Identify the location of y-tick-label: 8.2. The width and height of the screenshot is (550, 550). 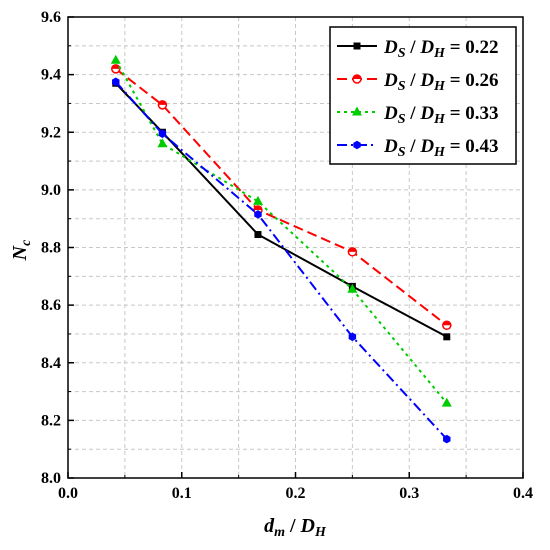
(51, 420).